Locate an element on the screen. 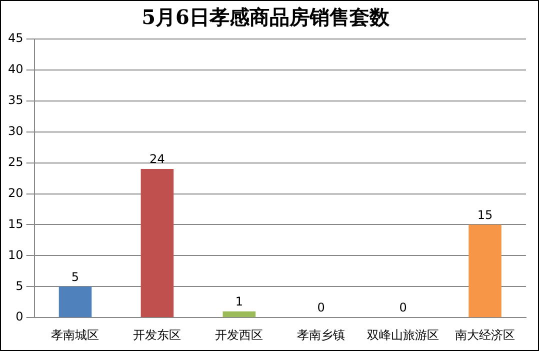 This screenshot has width=539, height=351. x-tick-label: 孝南城区 is located at coordinates (75, 335).